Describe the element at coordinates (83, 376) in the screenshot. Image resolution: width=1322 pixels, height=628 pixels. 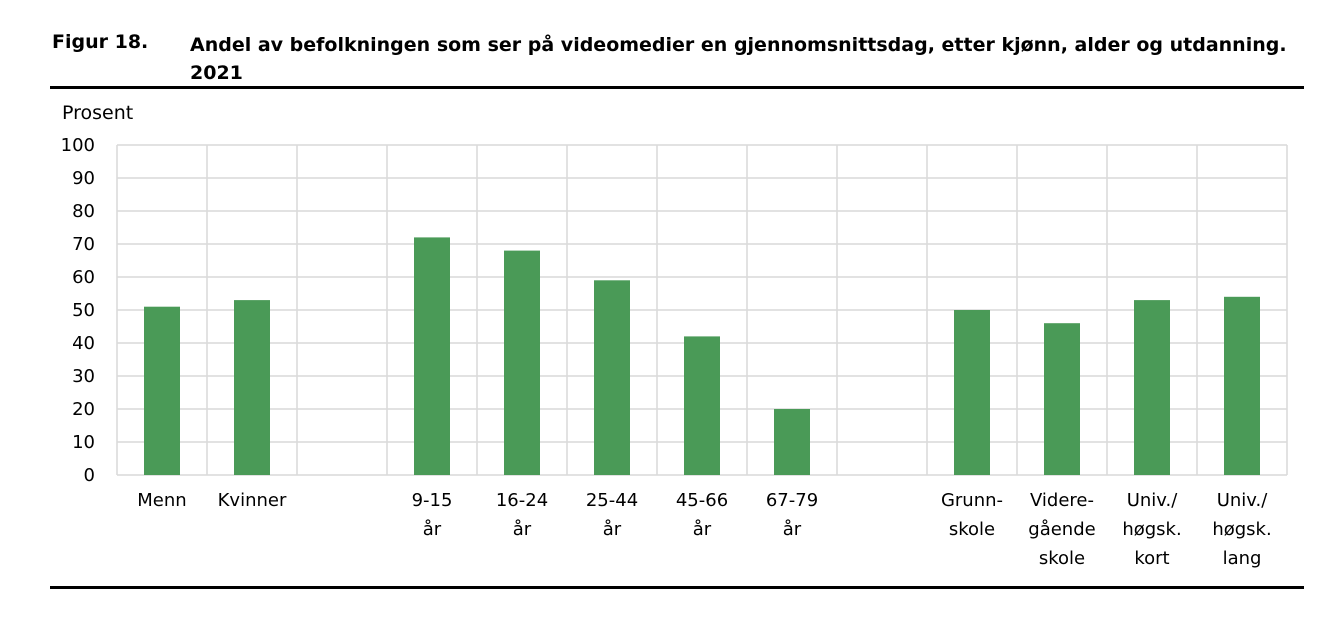
I see `y-tick-label: 30` at that location.